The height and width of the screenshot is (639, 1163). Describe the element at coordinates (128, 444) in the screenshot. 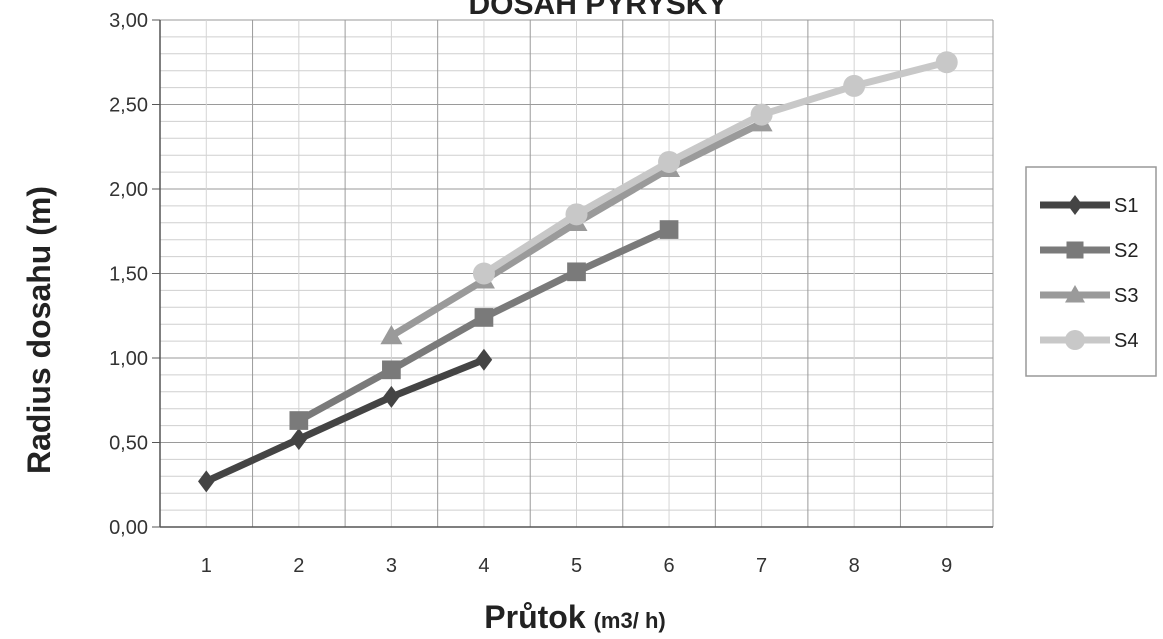

I see `y-tick-label: 0,50` at that location.